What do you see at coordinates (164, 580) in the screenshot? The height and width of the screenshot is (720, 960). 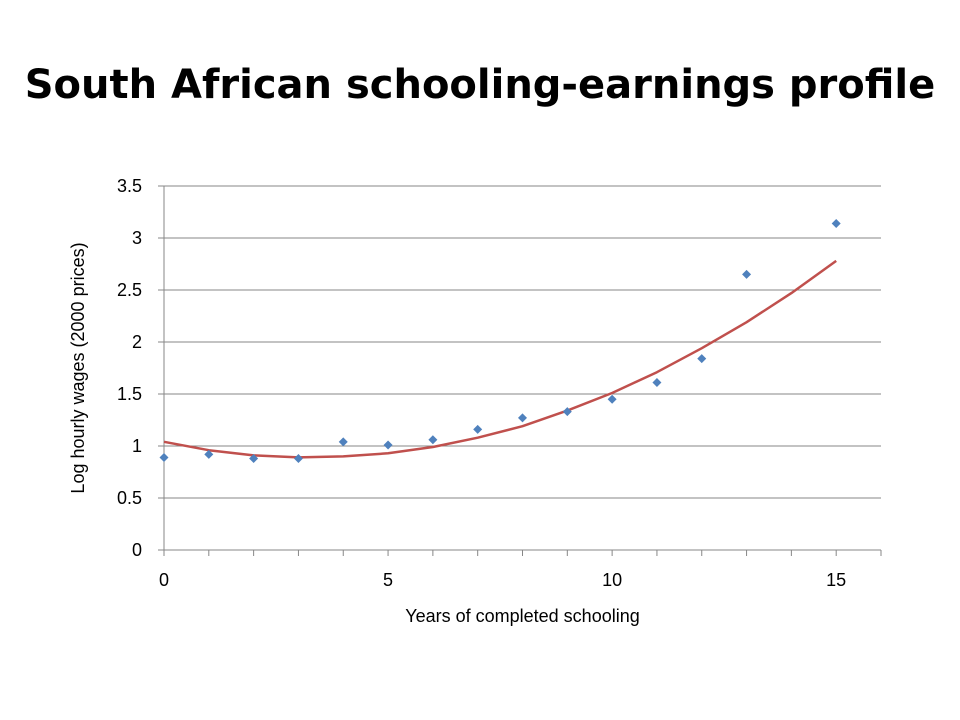 I see `x-tick-label: 0` at bounding box center [164, 580].